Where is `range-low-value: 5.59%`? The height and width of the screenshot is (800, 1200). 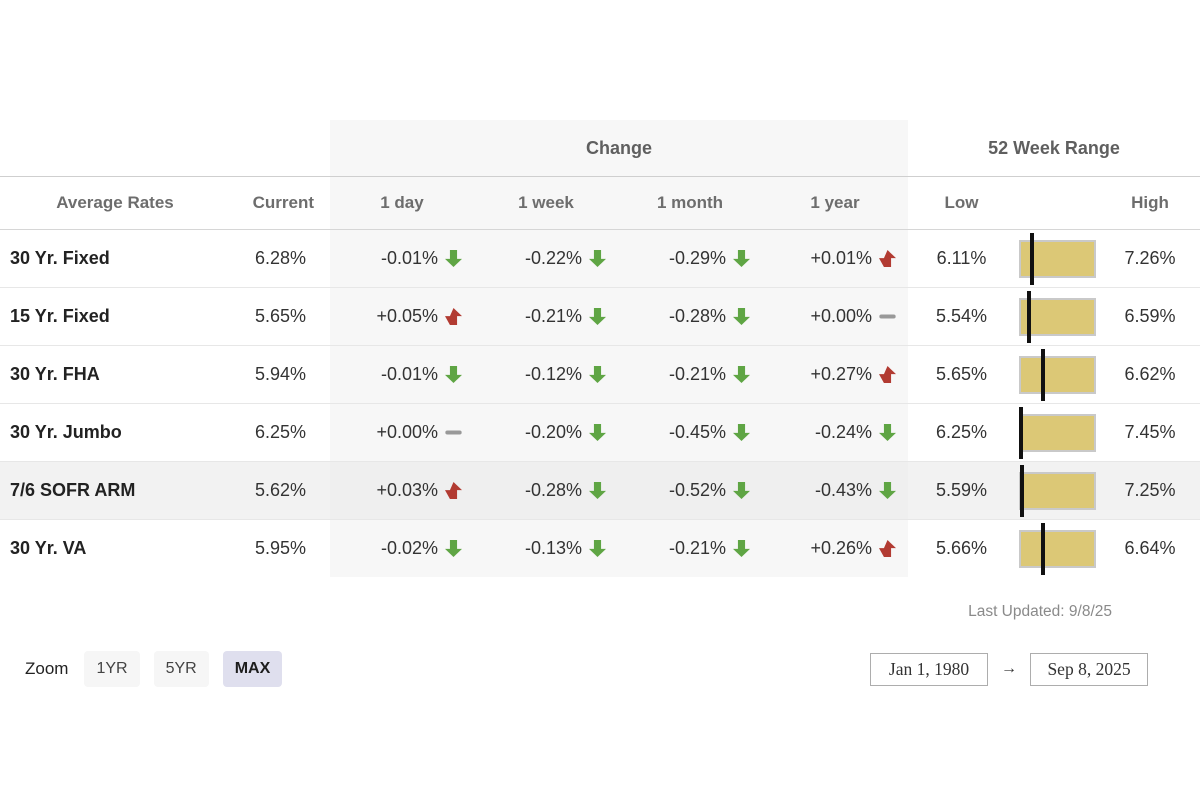 range-low-value: 5.59% is located at coordinates (961, 490).